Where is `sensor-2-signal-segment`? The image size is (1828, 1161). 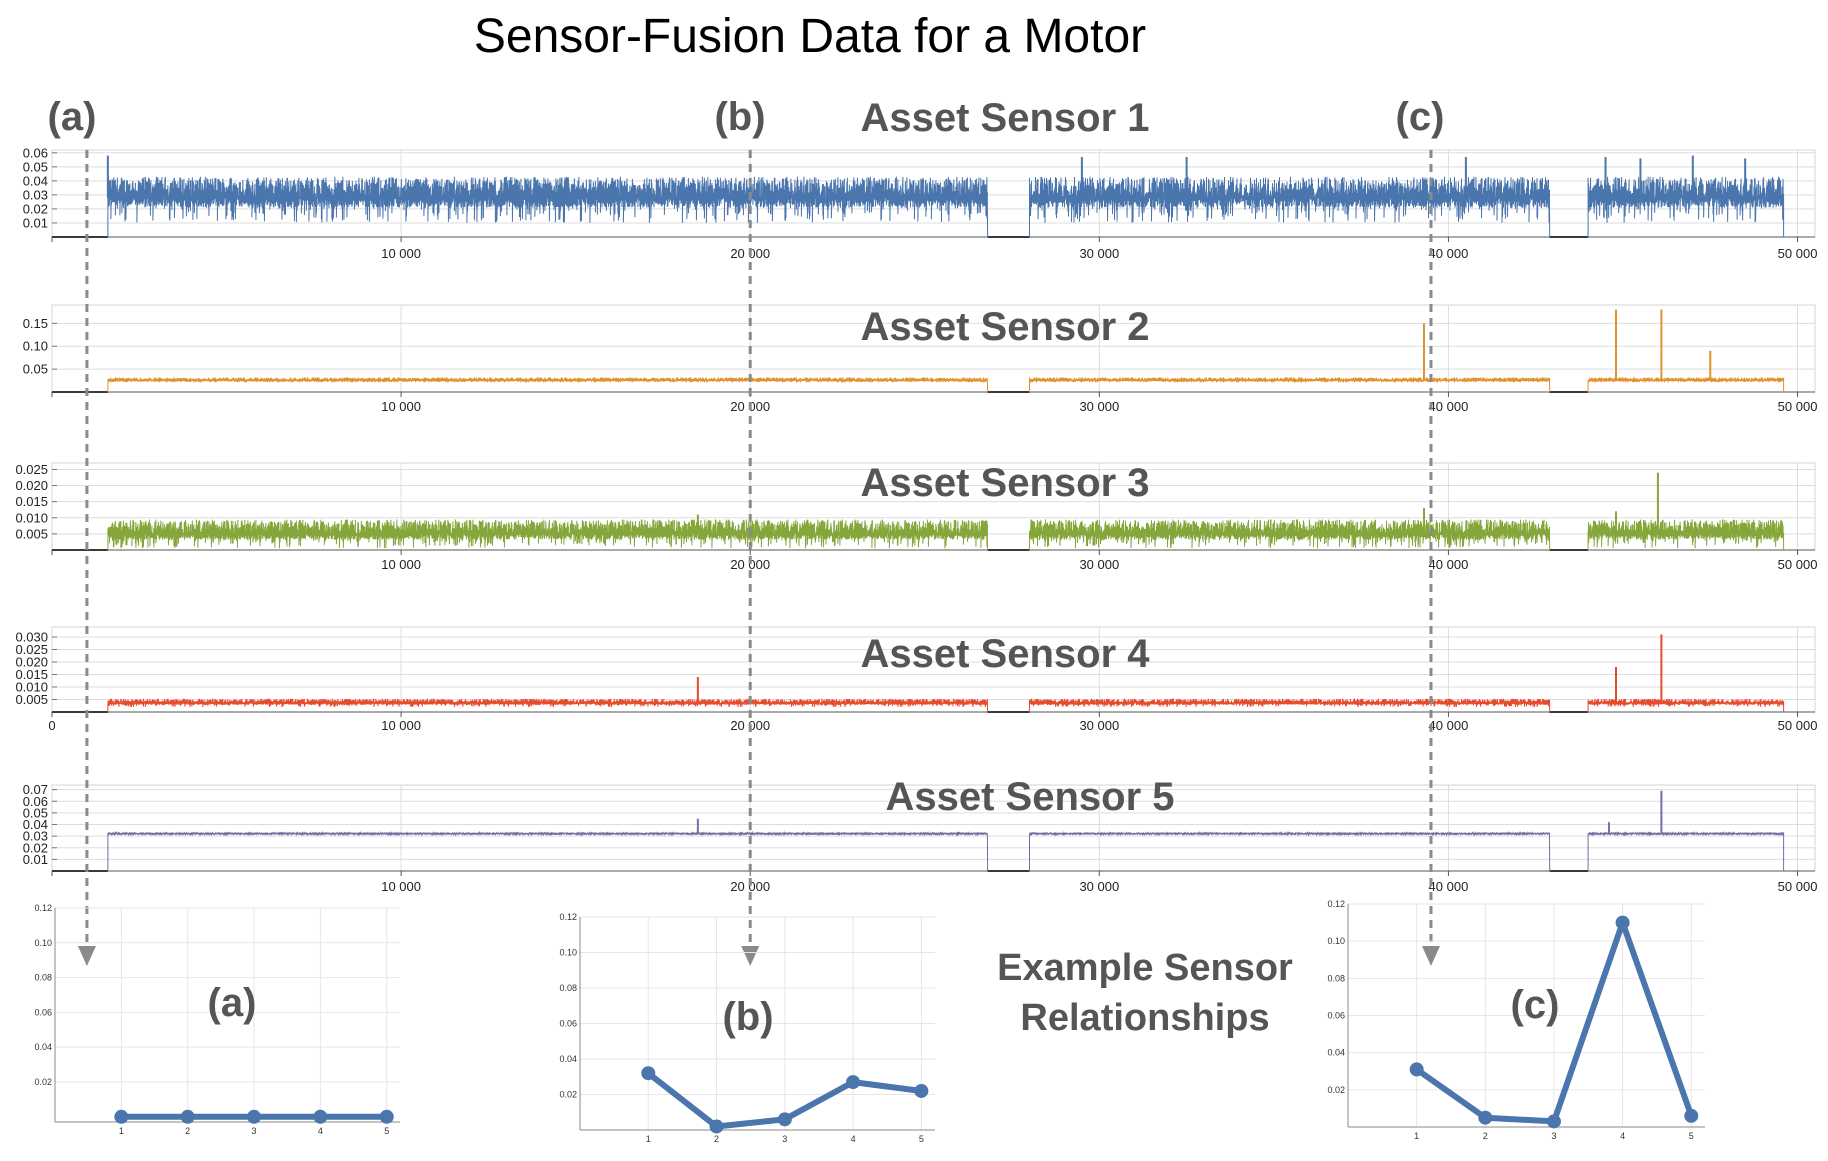
sensor-2-signal-segment is located at coordinates (548, 385).